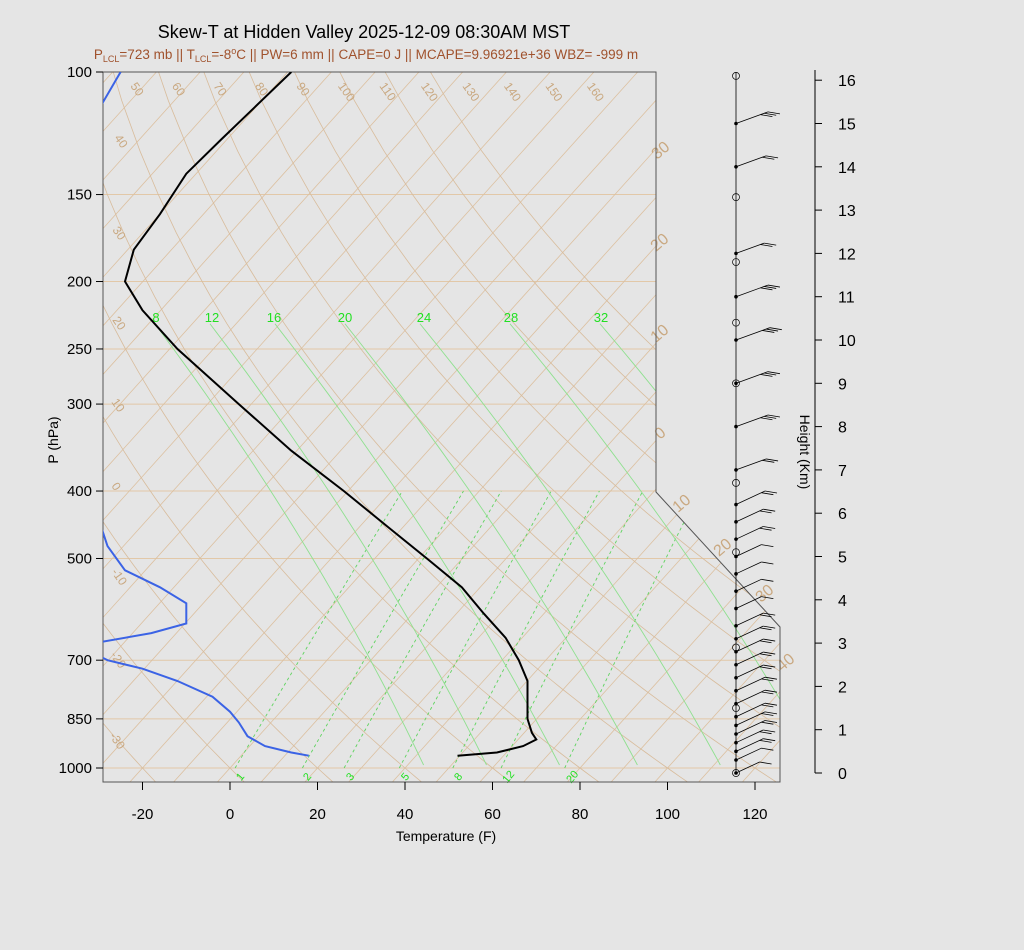  What do you see at coordinates (79, 491) in the screenshot?
I see `y-tick-label: 400` at bounding box center [79, 491].